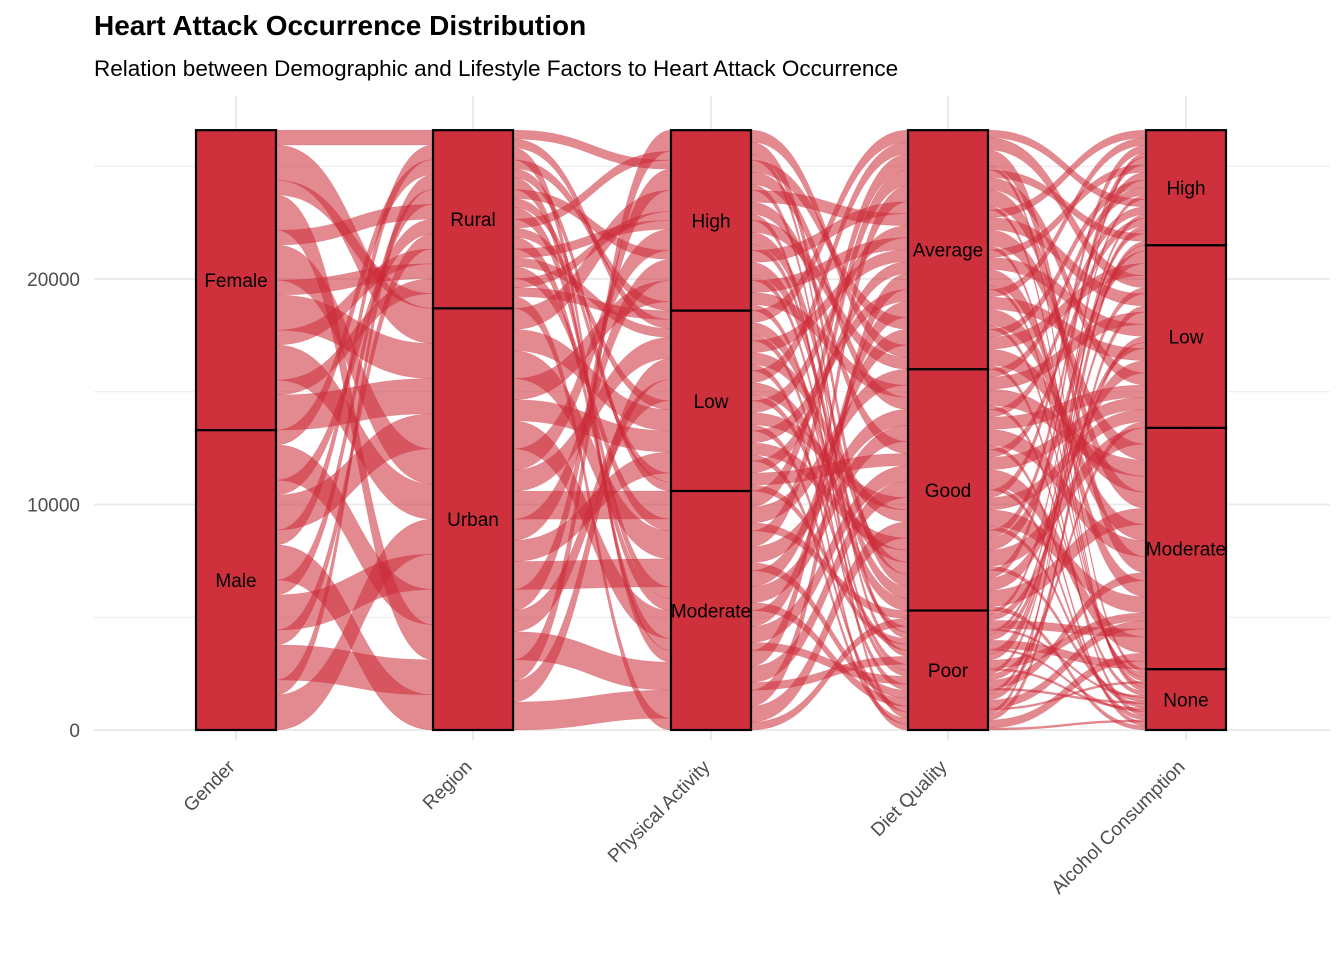 This screenshot has height=960, width=1344. I want to click on stratum-label: Female, so click(235, 281).